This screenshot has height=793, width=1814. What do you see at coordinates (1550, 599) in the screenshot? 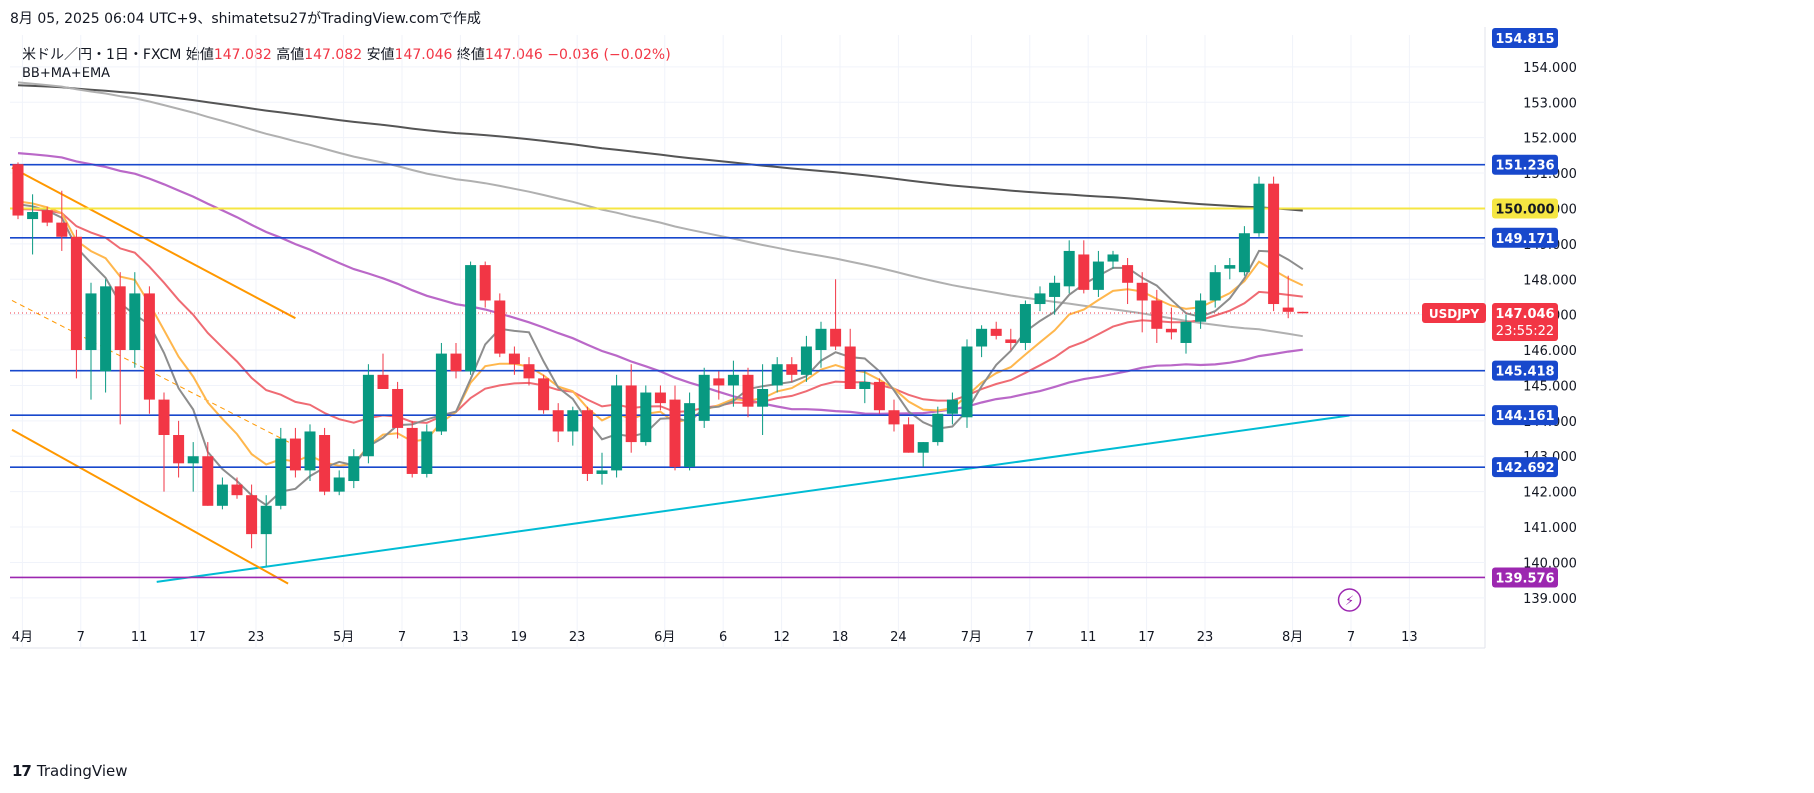
I see `price-tick-label: 139.000` at bounding box center [1550, 599].